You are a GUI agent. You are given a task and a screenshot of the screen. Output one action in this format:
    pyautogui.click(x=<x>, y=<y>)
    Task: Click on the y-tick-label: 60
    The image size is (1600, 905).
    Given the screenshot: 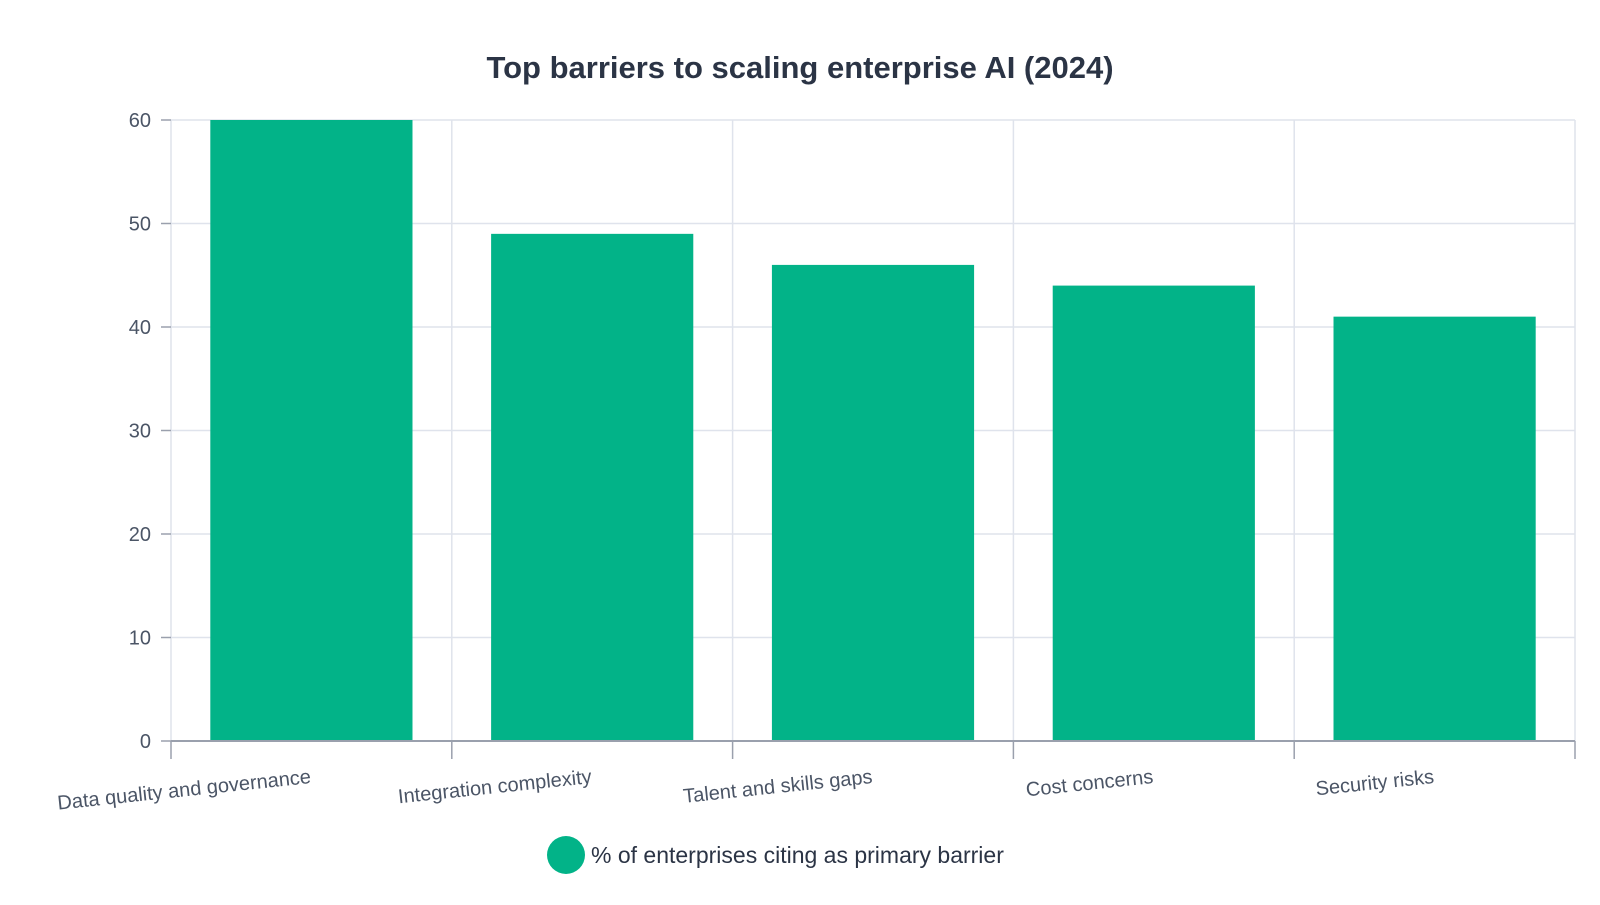 What is the action you would take?
    pyautogui.click(x=140, y=121)
    